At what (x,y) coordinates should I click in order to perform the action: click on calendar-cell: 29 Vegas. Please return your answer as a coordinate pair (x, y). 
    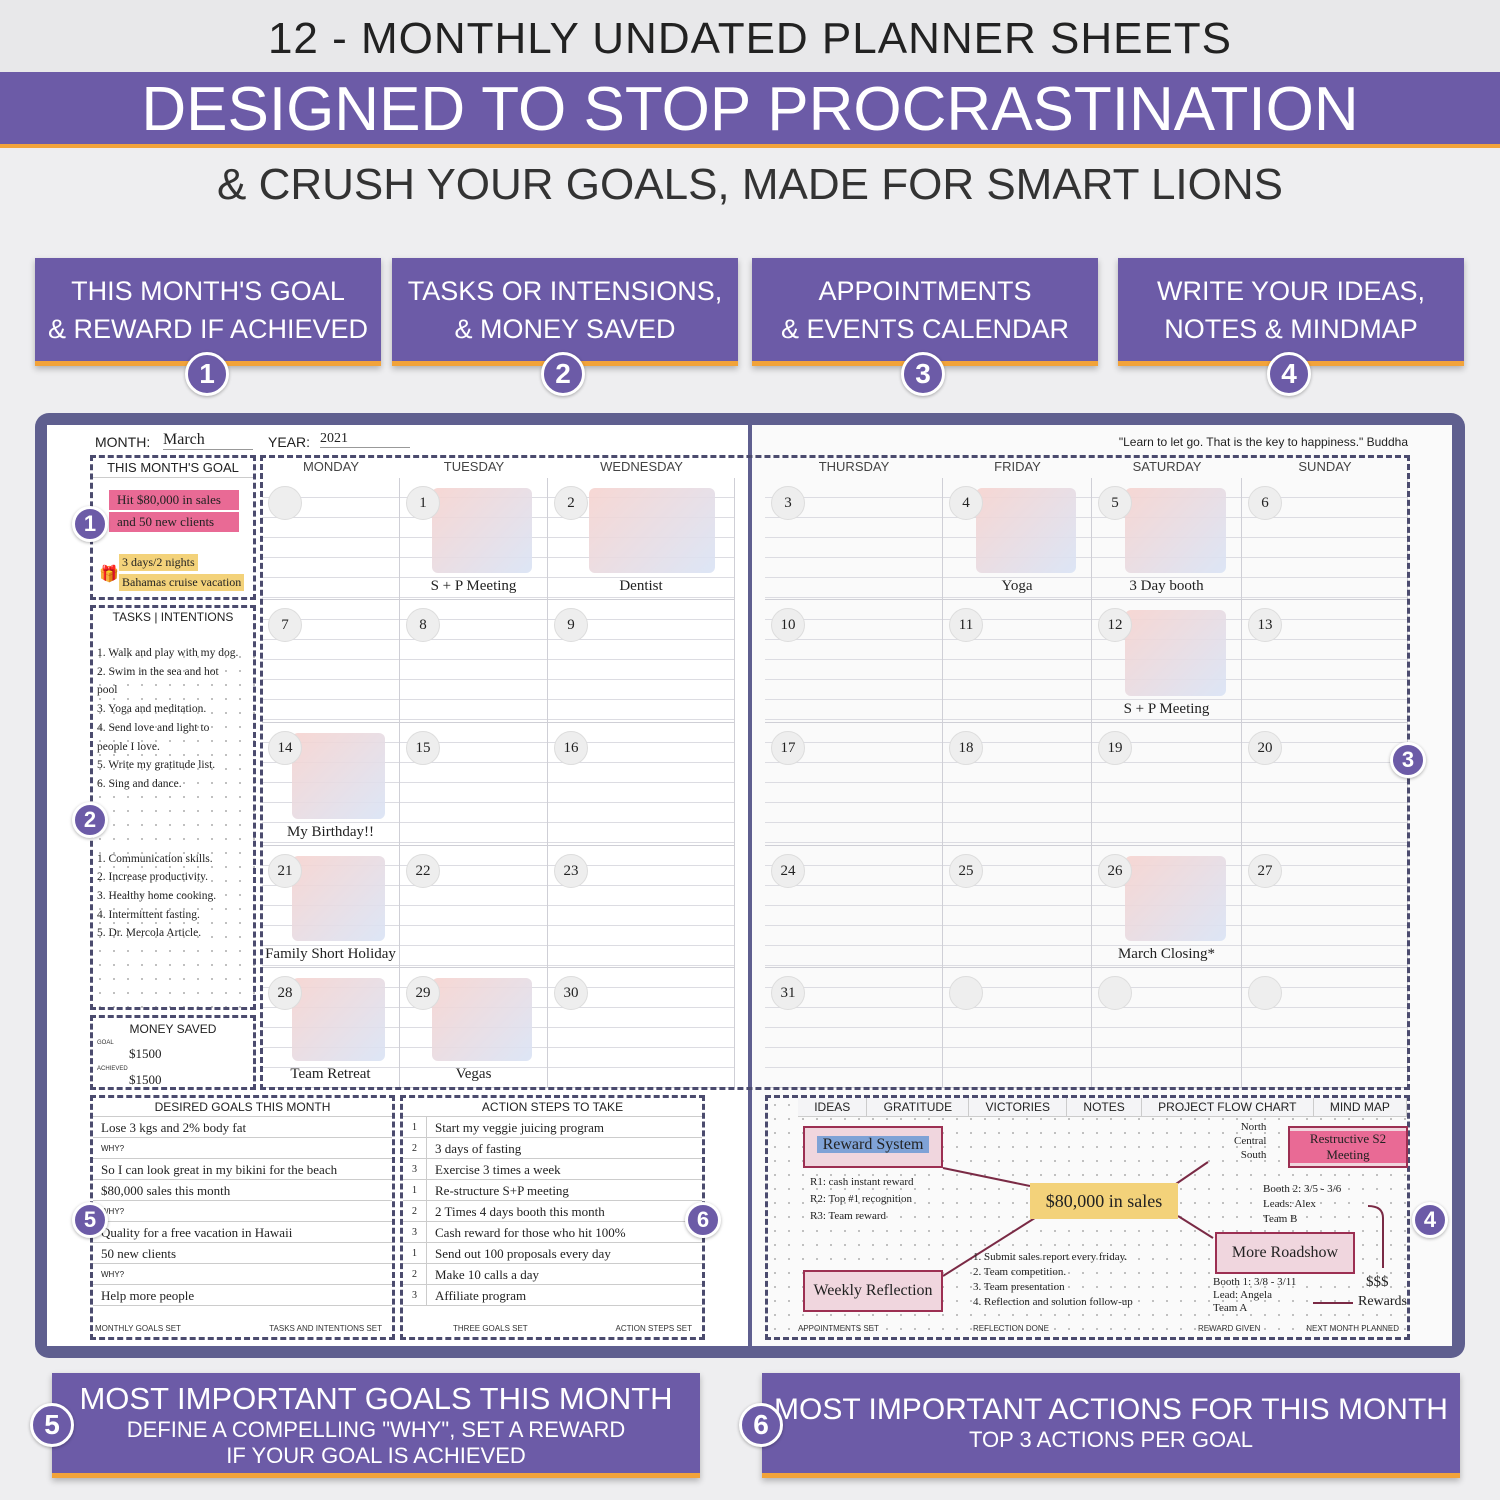
    Looking at the image, I should click on (474, 1028).